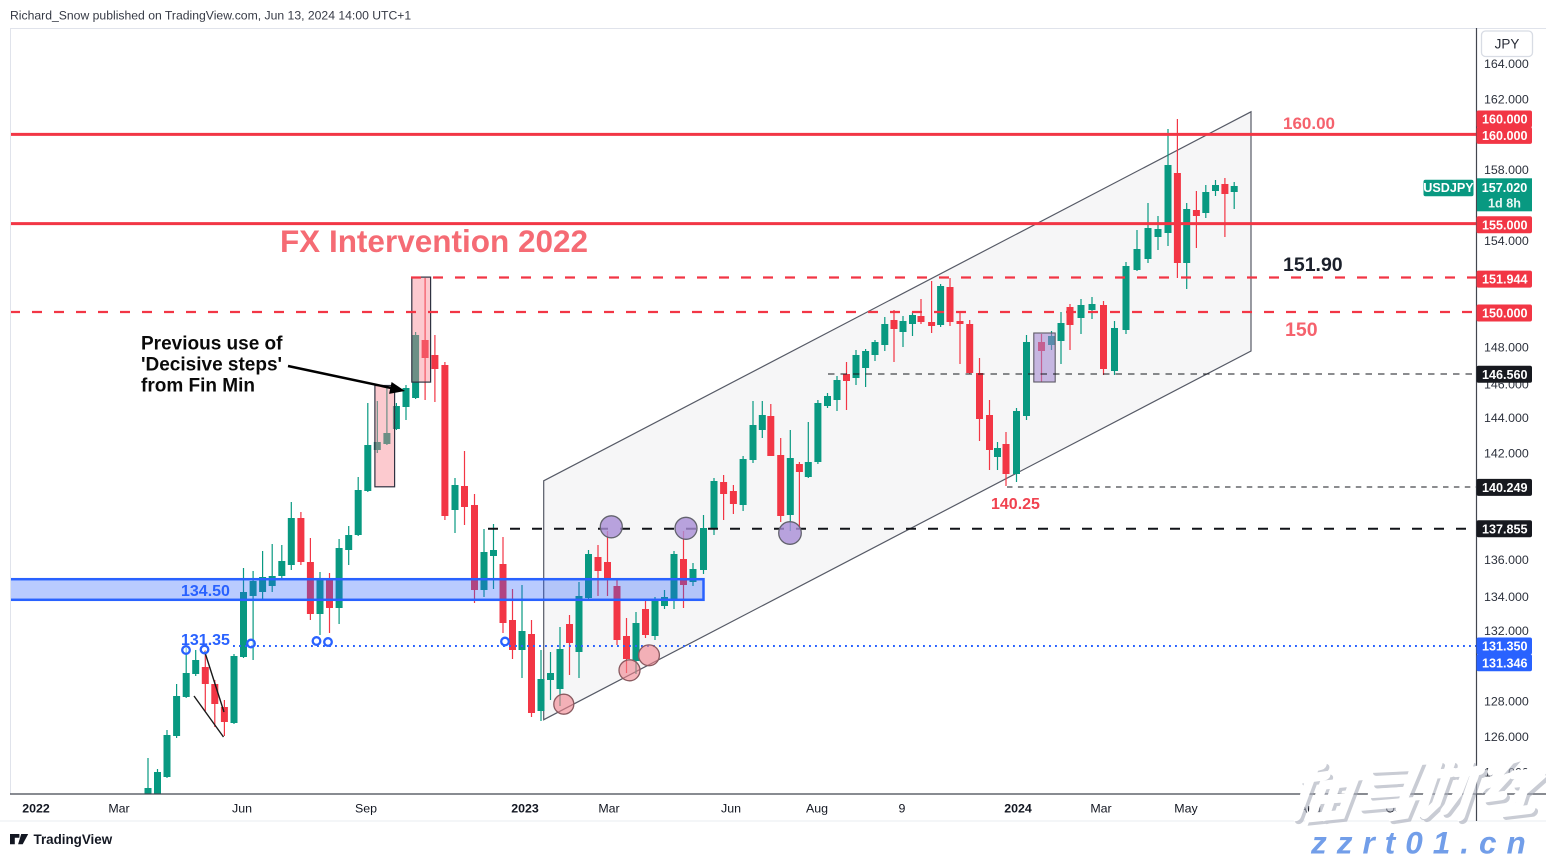 The image size is (1546, 857). I want to click on svg-text: 132.000, so click(1506, 631).